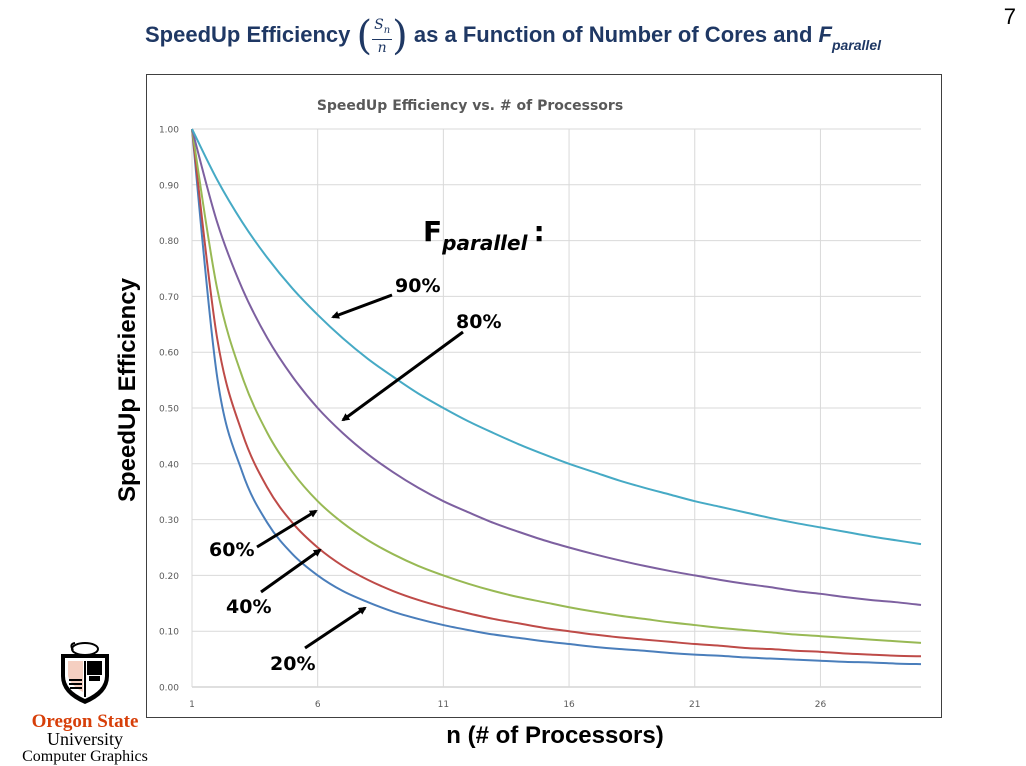  What do you see at coordinates (192, 705) in the screenshot?
I see `x-tick-label: 1` at bounding box center [192, 705].